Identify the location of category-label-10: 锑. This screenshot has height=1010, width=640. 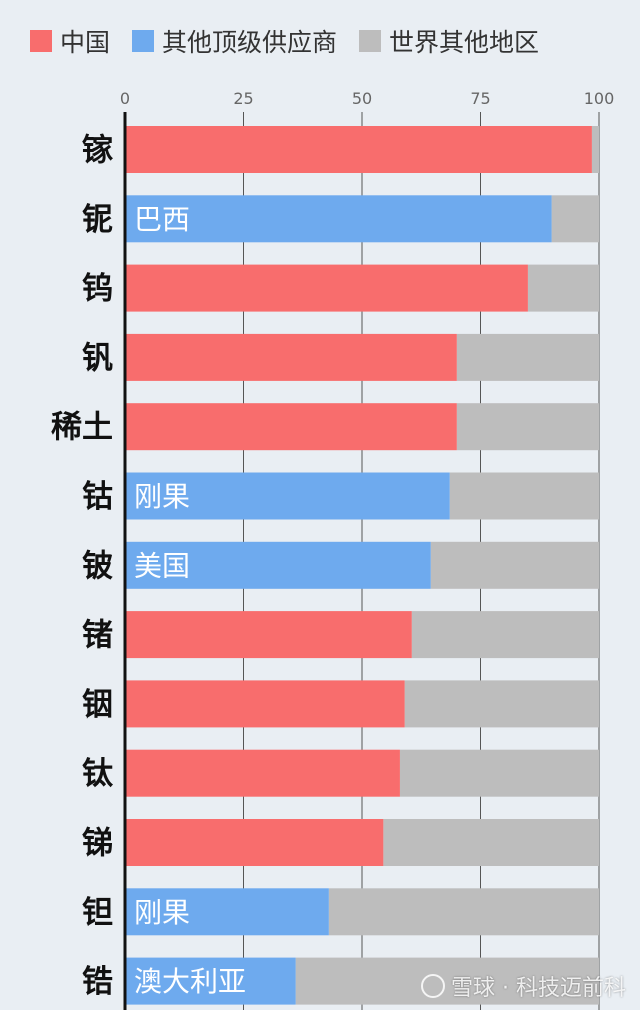
(97, 844).